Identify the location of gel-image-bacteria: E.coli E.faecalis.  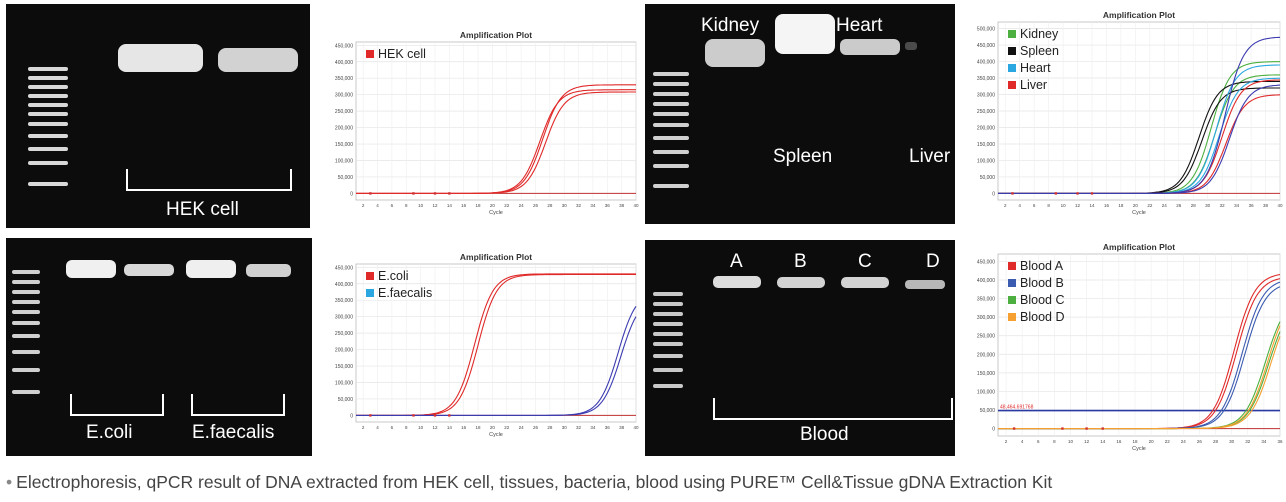
(159, 347).